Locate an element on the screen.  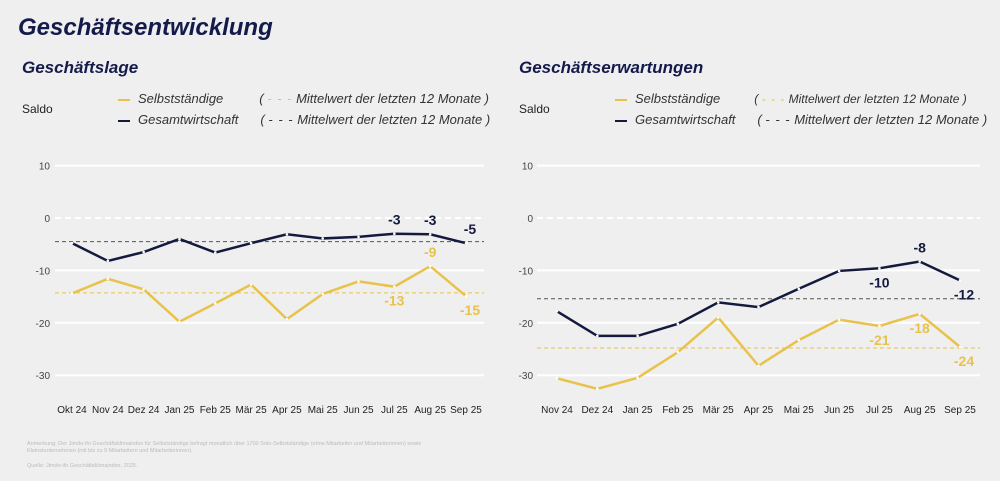
y-label-lage: Saldo is located at coordinates (37, 109).